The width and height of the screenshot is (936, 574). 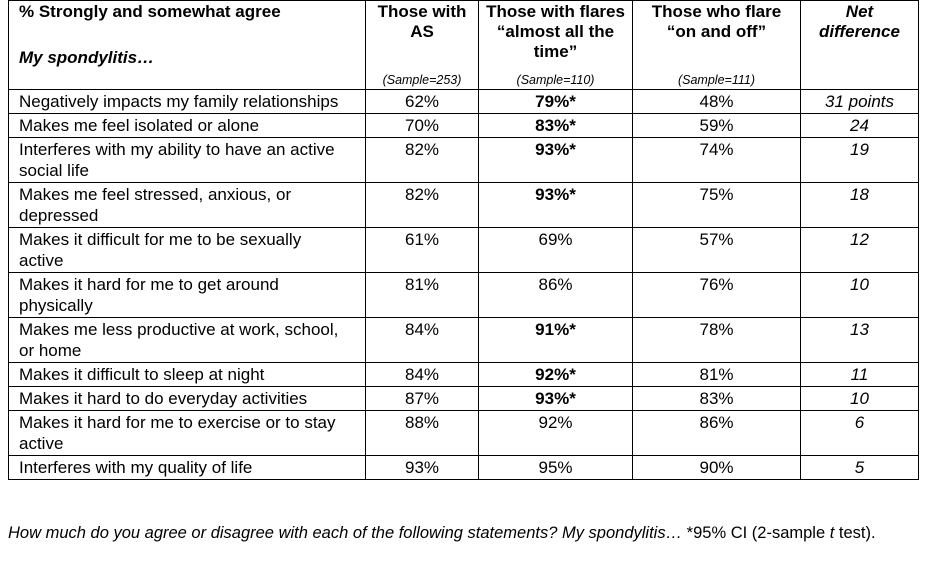 What do you see at coordinates (555, 374) in the screenshot?
I see `percent-cell: 92%*` at bounding box center [555, 374].